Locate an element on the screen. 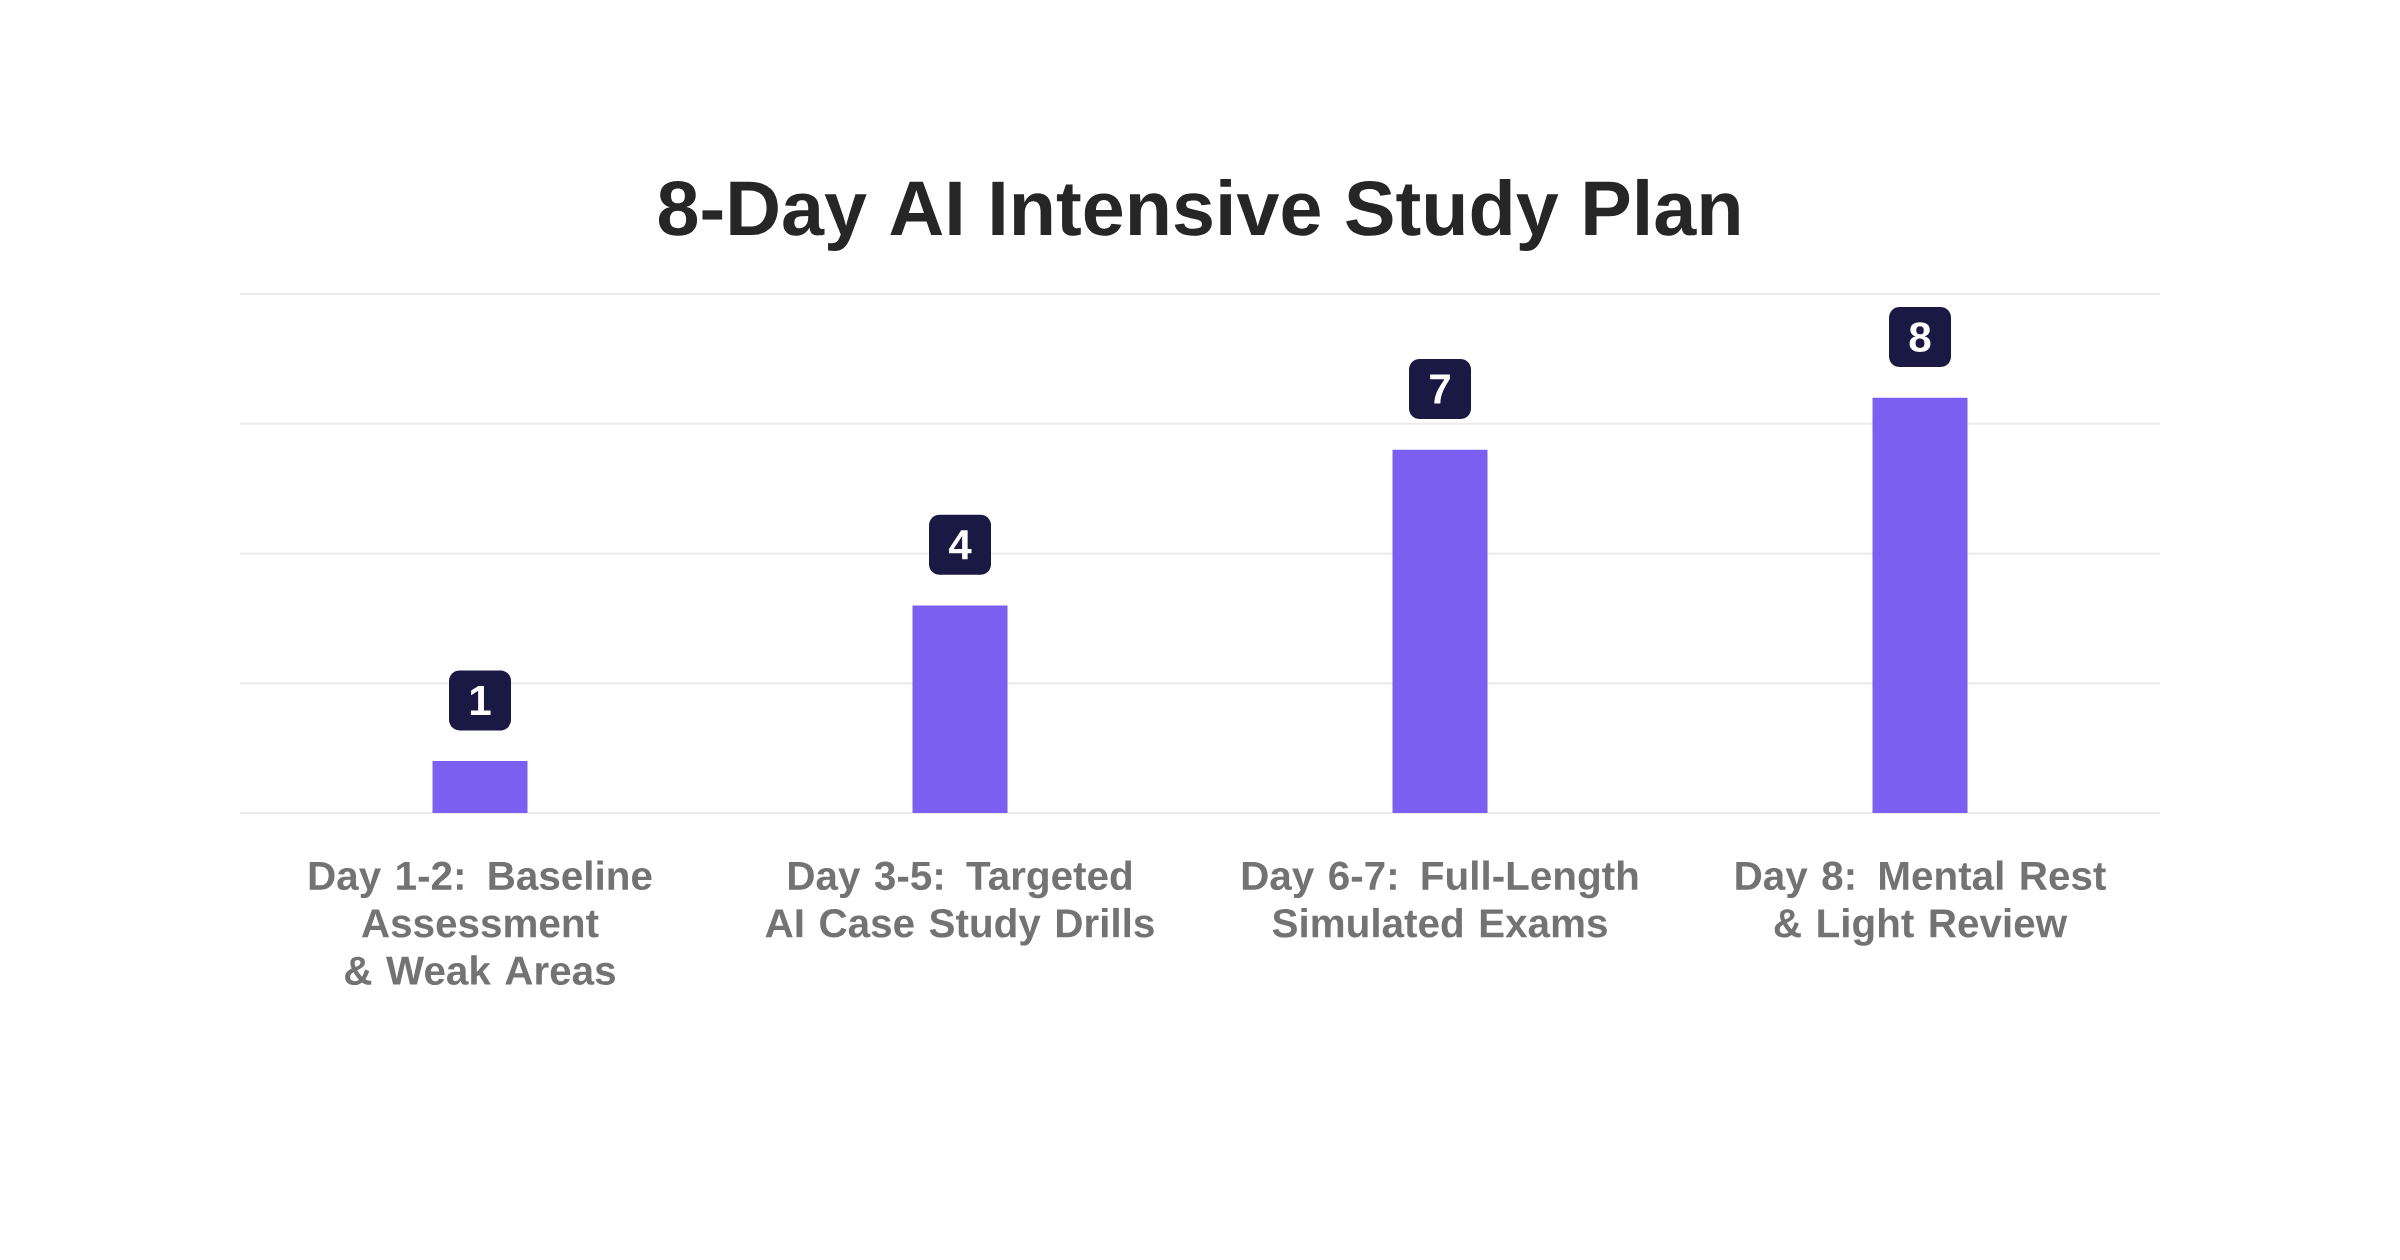  data-label: 4 is located at coordinates (960, 545).